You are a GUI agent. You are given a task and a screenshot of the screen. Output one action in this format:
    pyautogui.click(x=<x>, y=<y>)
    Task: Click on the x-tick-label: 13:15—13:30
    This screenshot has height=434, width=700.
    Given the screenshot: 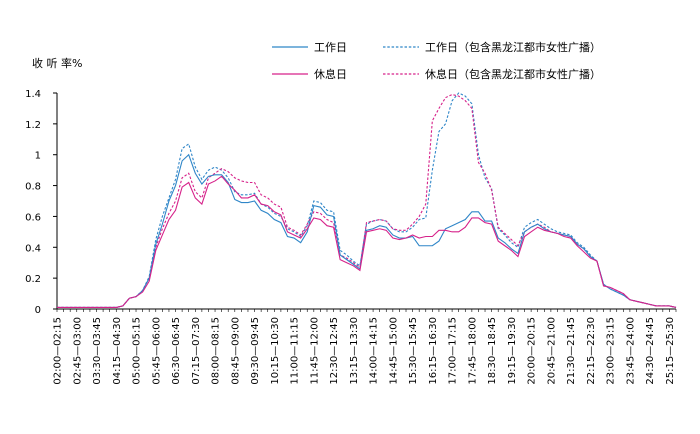 What is the action you would take?
    pyautogui.click(x=354, y=351)
    